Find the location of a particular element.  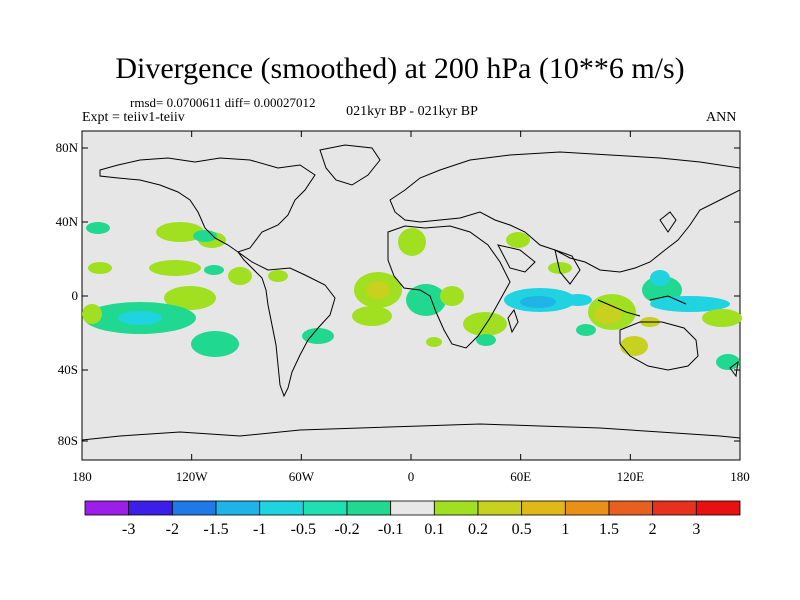

coastline-new-zealand is located at coordinates (734, 369).